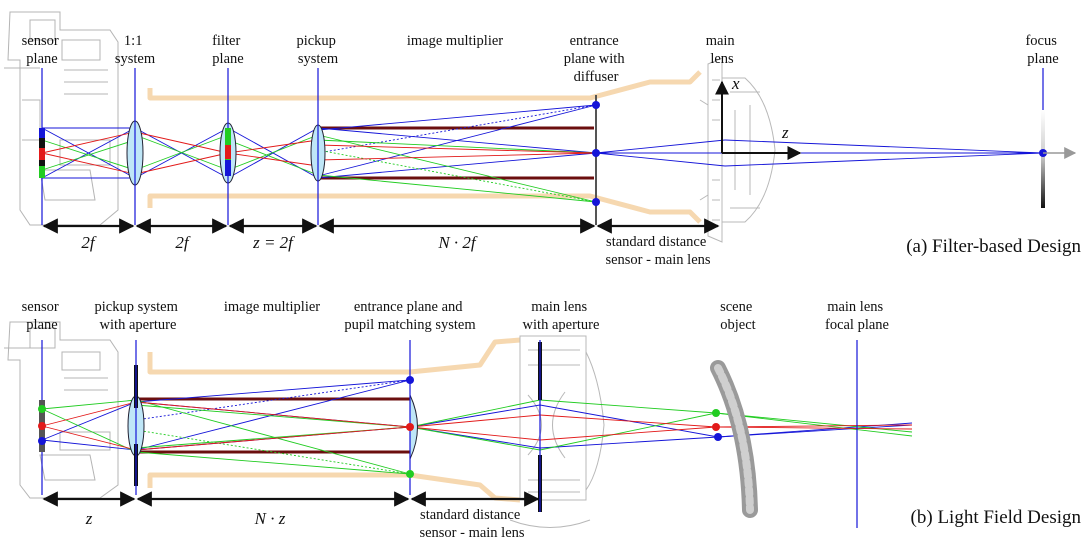  What do you see at coordinates (410, 316) in the screenshot?
I see `label-entrance-pupil-b: entrance plane and pupil matching system` at bounding box center [410, 316].